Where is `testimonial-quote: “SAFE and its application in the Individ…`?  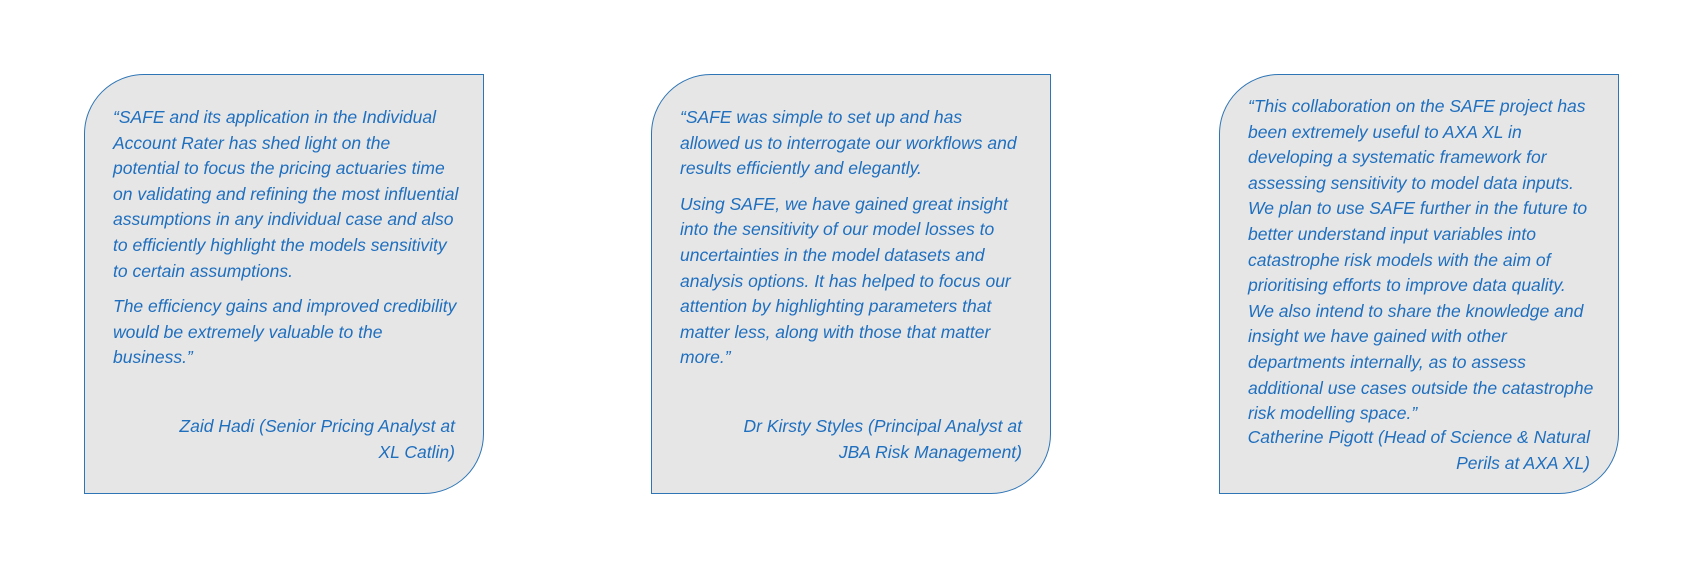
testimonial-quote: “SAFE and its application in the Individ… is located at coordinates (286, 243).